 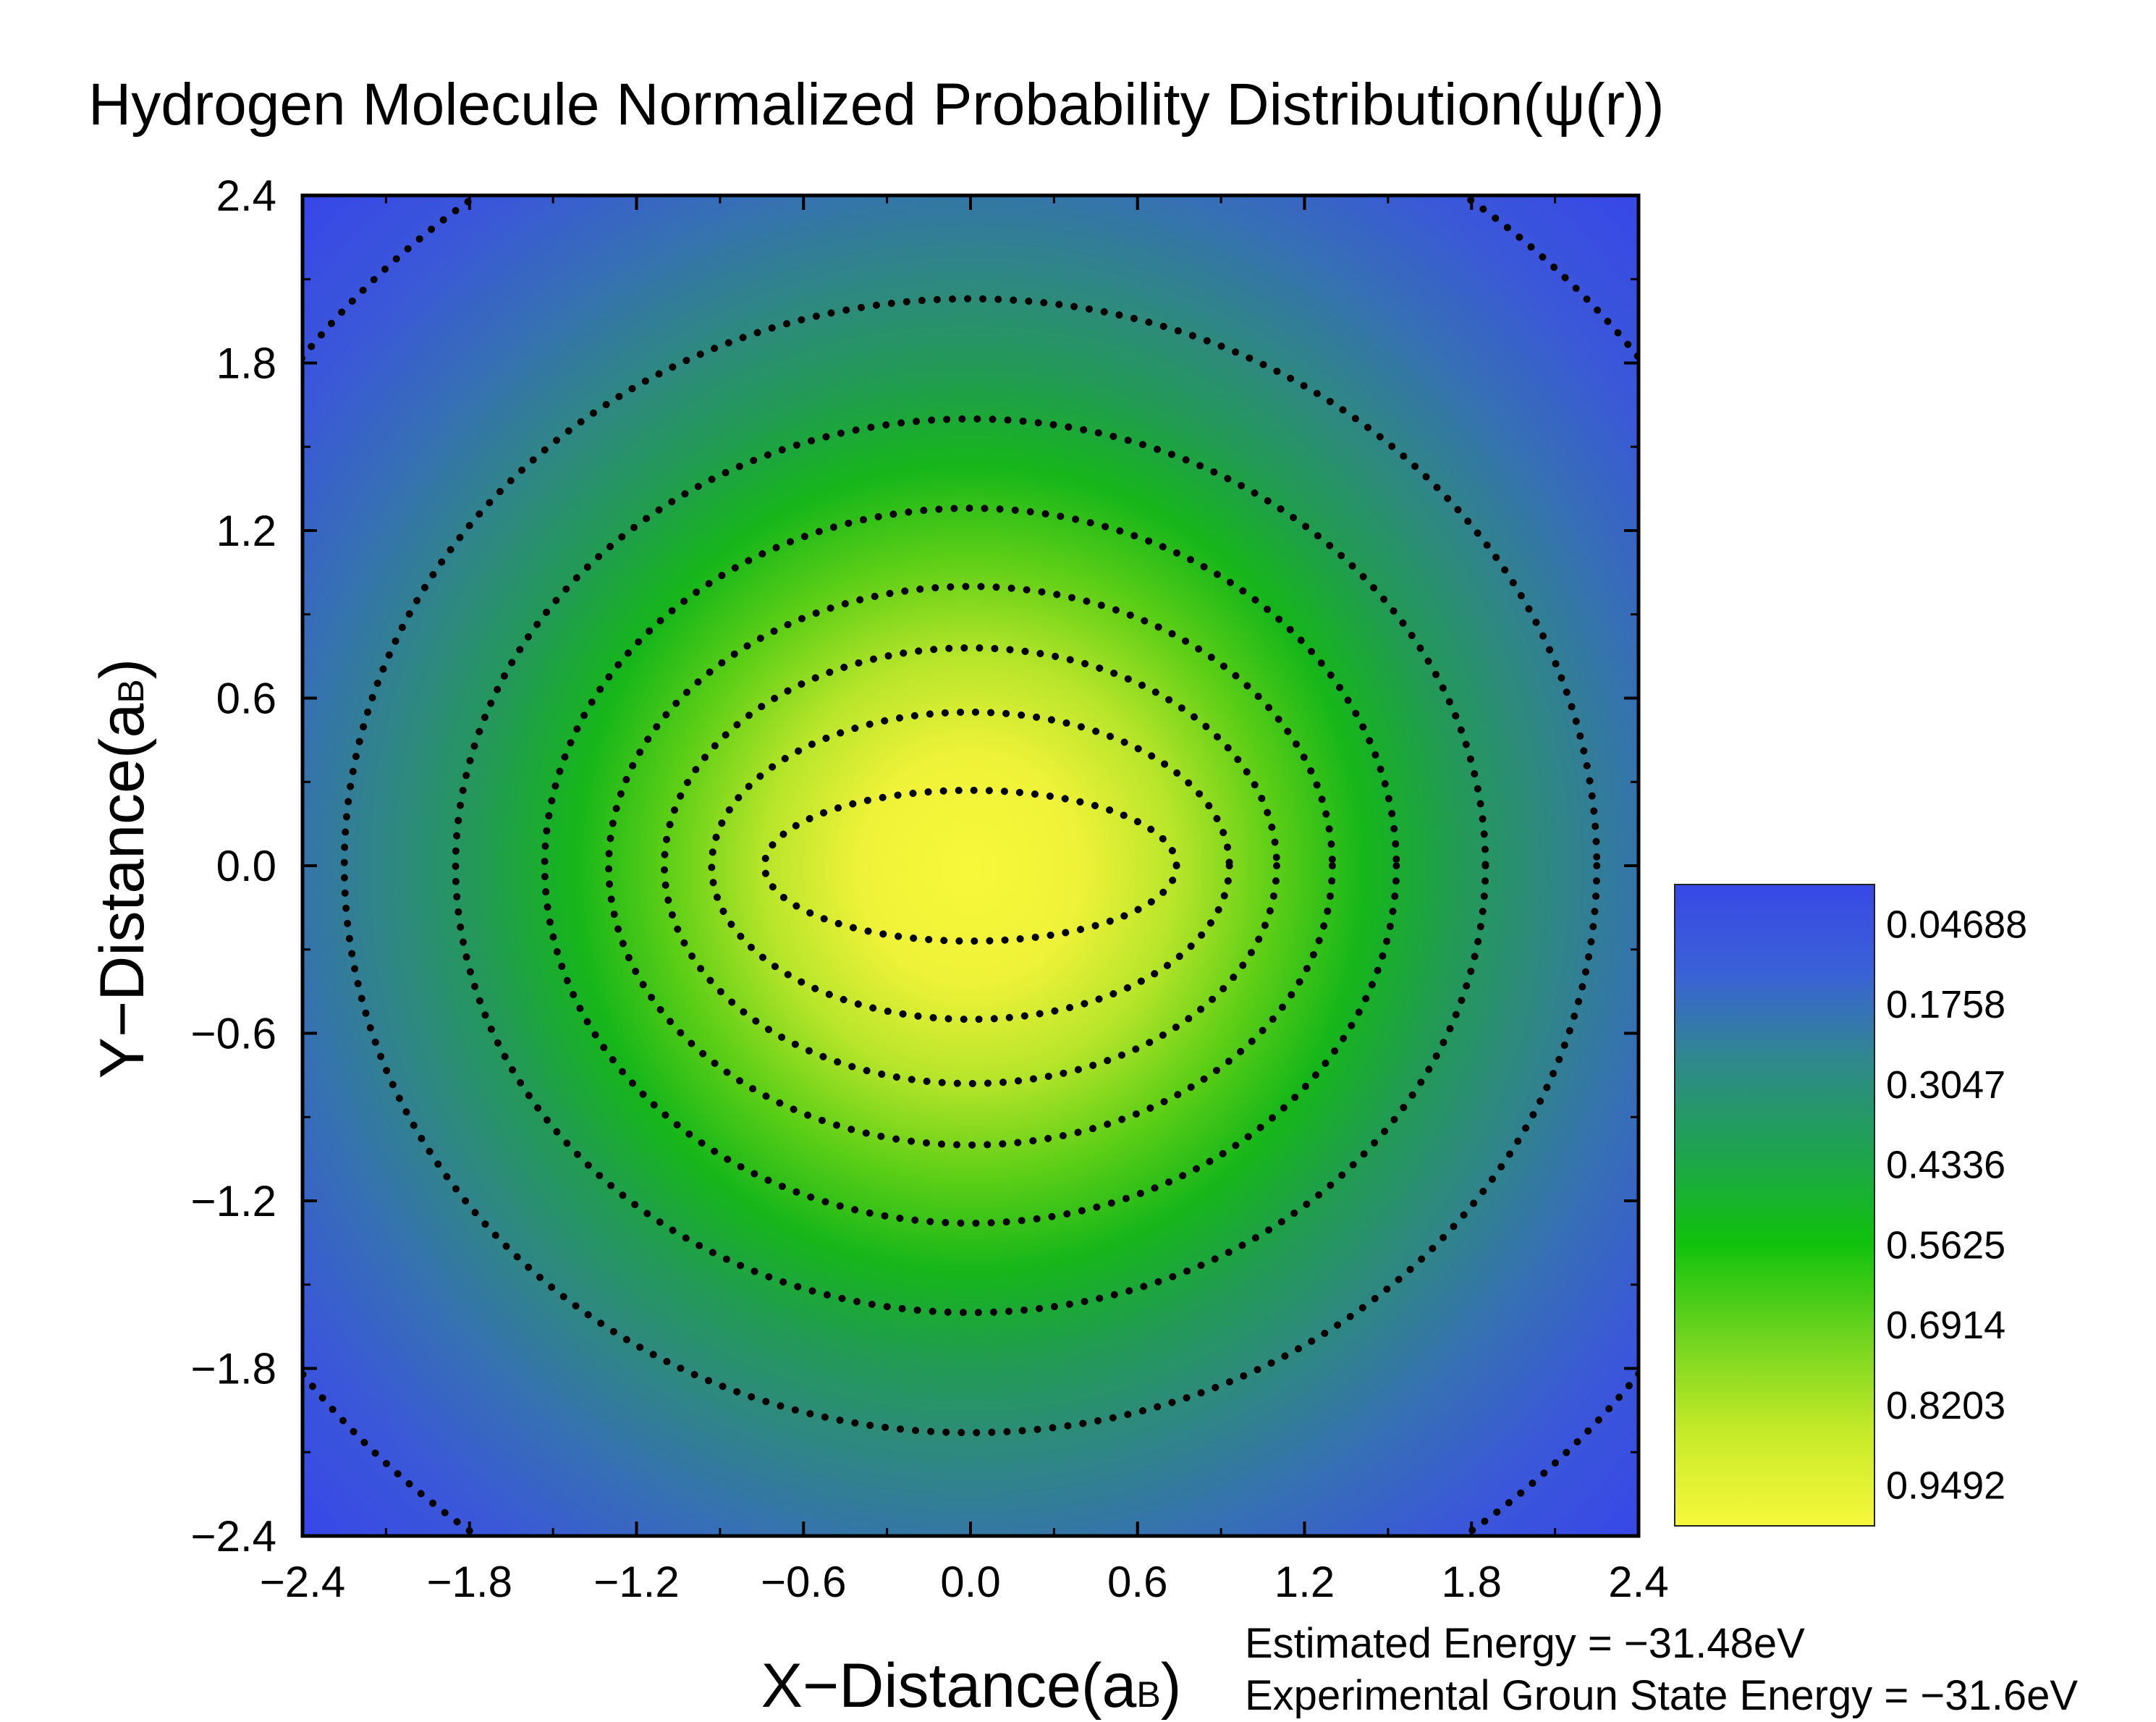 I want to click on y-tick-label: 2.4, so click(x=246, y=196).